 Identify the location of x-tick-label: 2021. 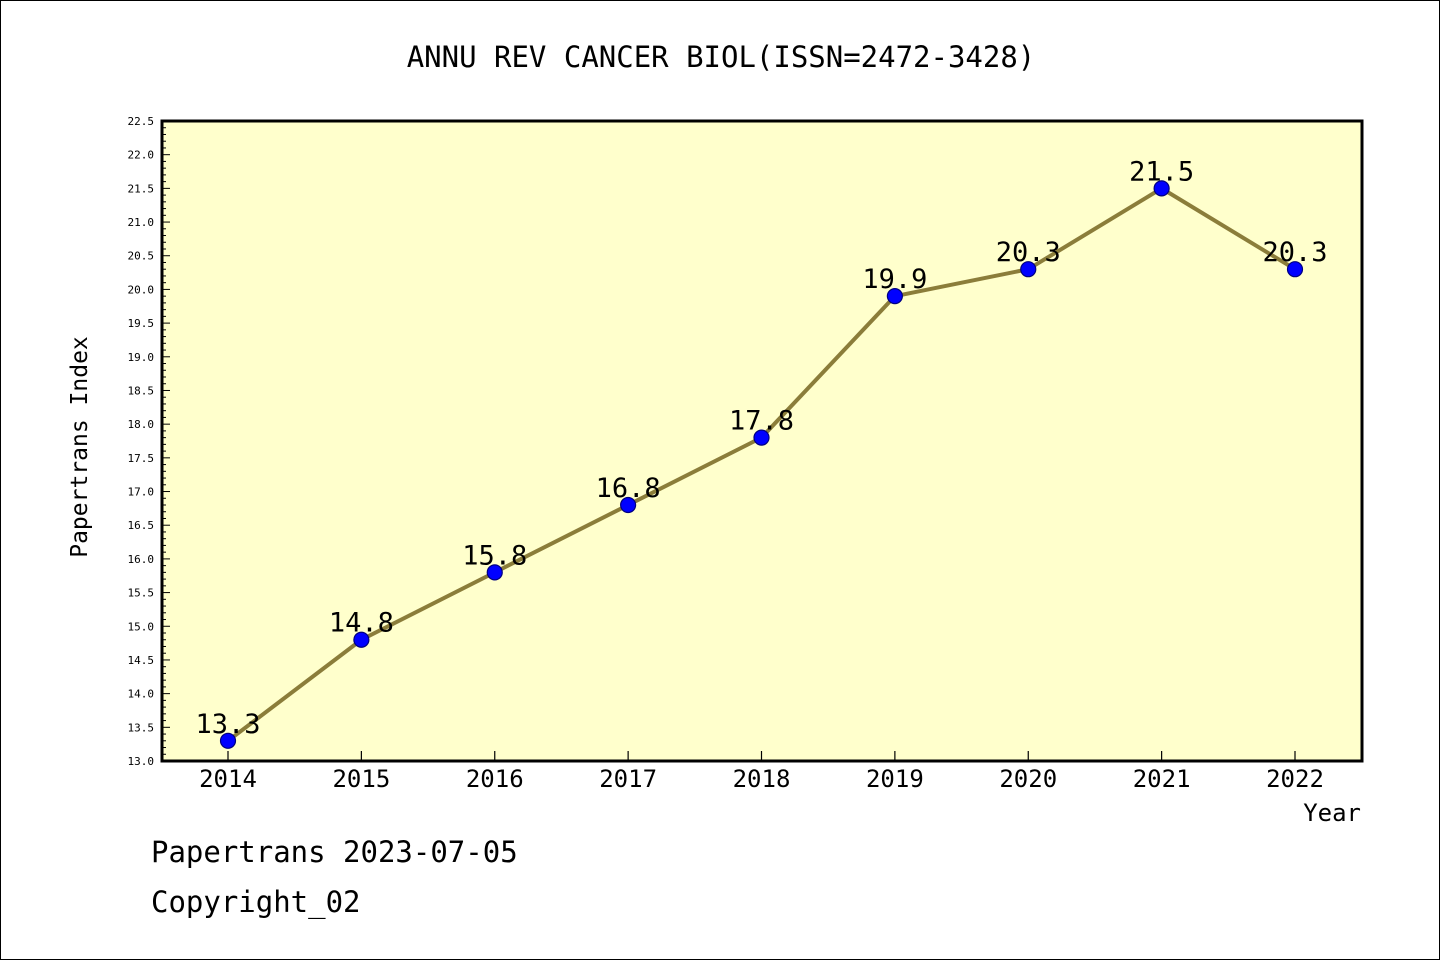
(1162, 779).